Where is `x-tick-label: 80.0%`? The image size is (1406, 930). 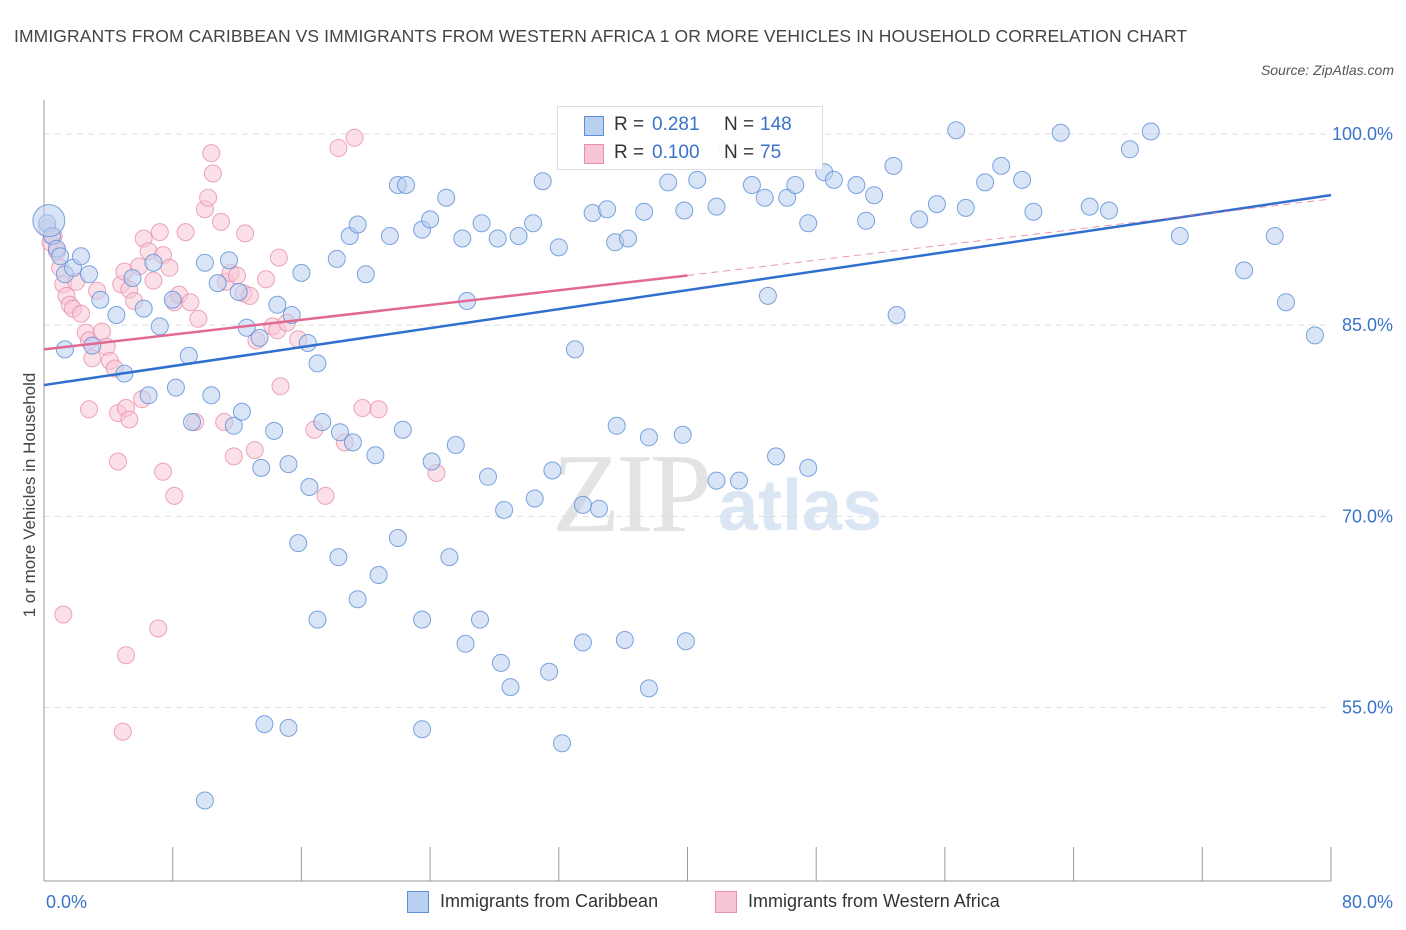
x-tick-label: 80.0% is located at coordinates (1367, 902).